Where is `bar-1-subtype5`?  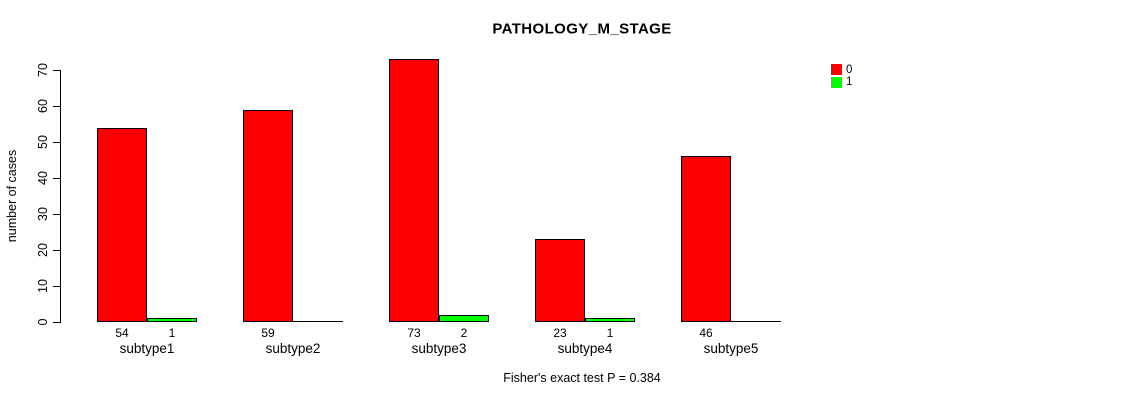 bar-1-subtype5 is located at coordinates (756, 321).